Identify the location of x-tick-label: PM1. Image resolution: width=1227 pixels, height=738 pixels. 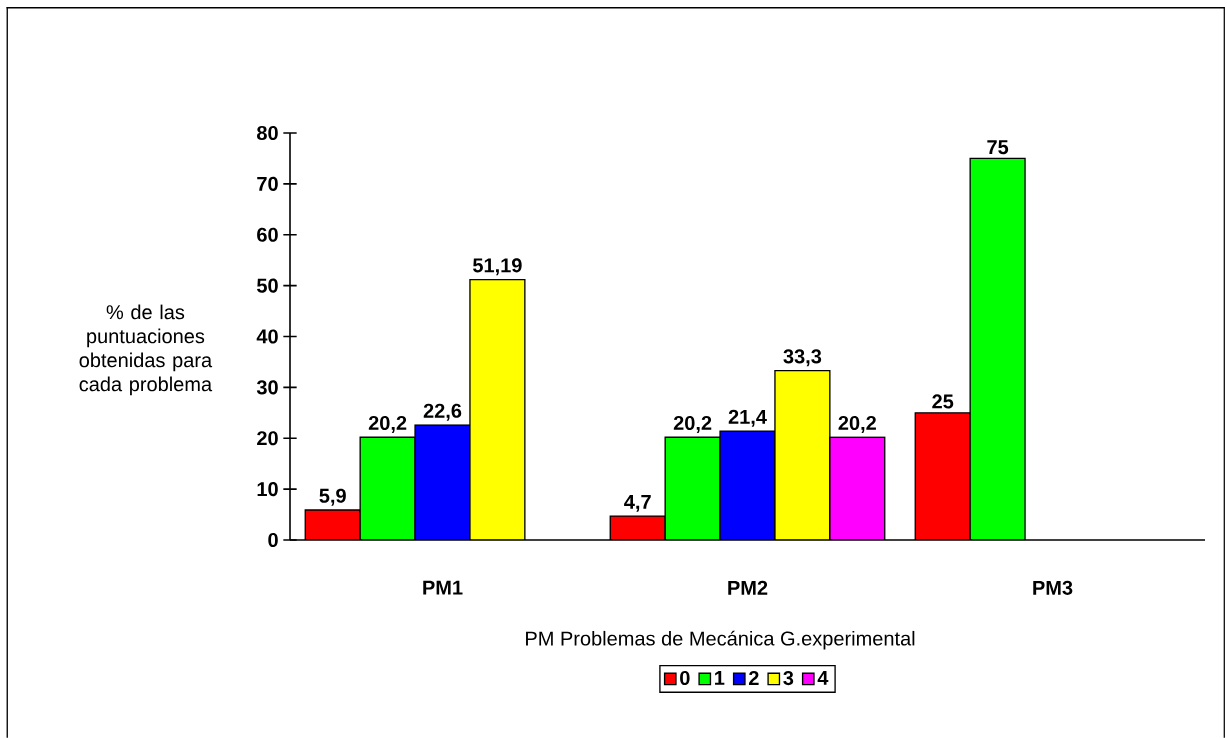
(443, 587).